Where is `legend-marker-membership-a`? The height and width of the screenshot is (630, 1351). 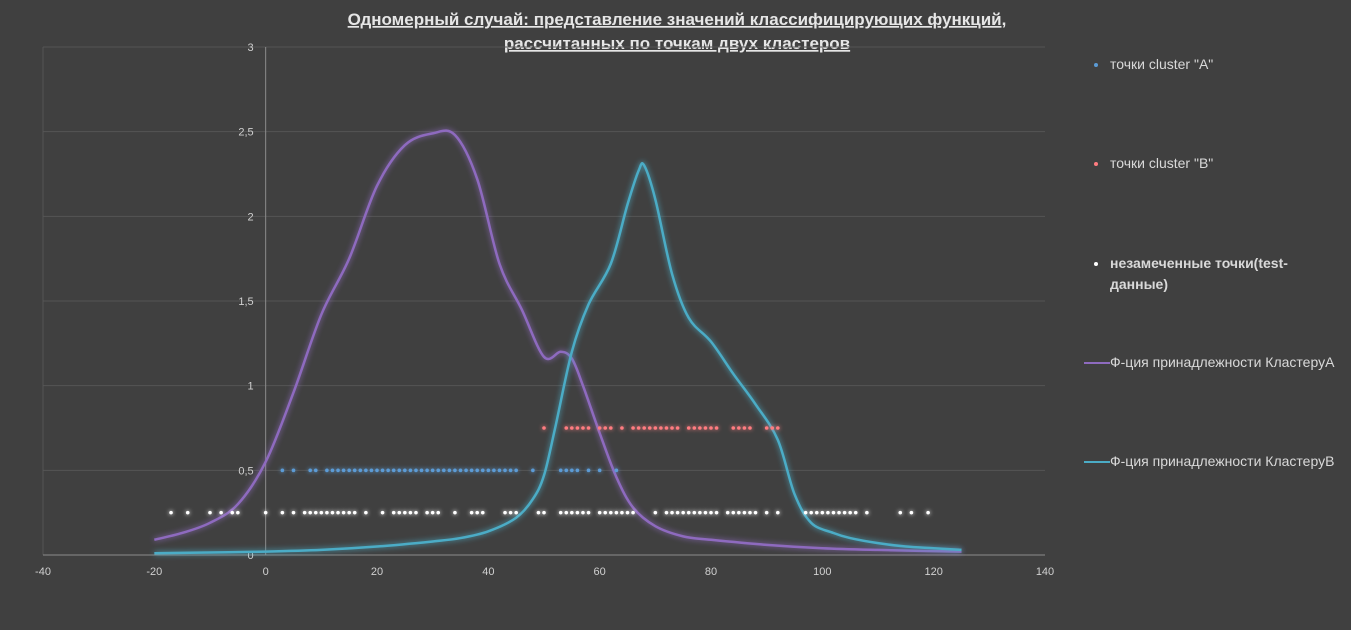 legend-marker-membership-a is located at coordinates (1095, 362).